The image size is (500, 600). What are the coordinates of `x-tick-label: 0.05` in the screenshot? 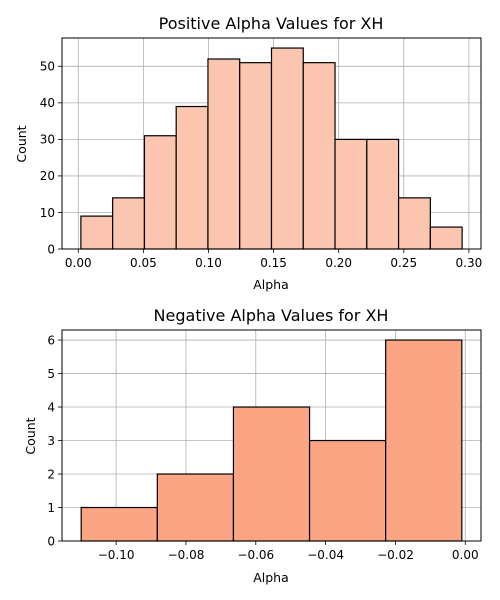 It's located at (143, 263).